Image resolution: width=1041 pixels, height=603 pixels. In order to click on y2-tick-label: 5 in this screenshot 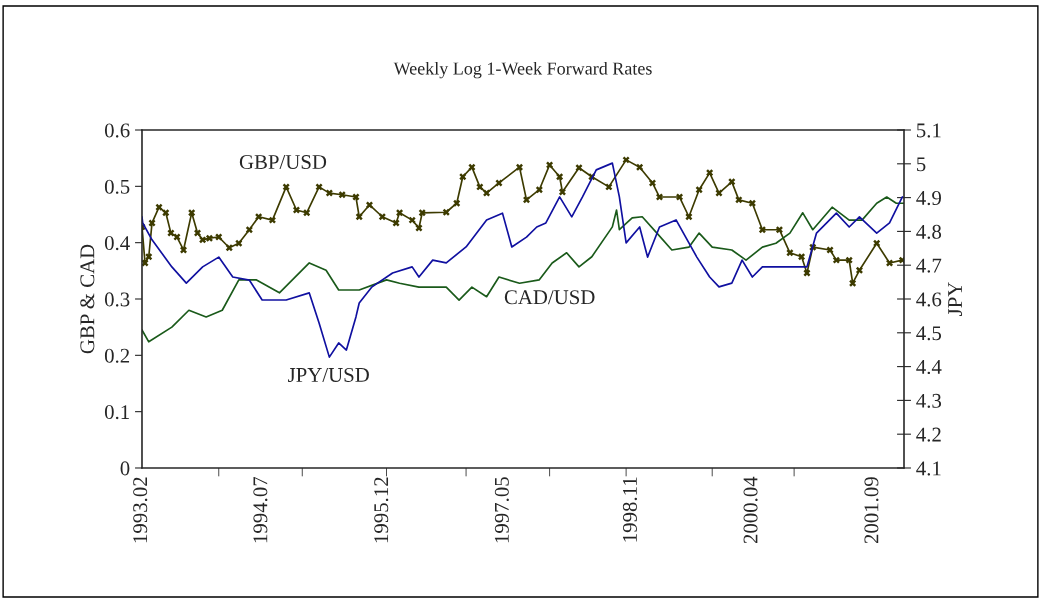, I will do `click(921, 164)`.